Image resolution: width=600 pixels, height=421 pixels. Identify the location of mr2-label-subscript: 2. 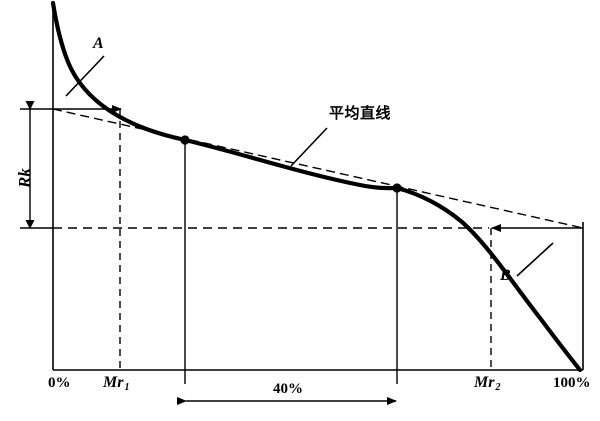
(498, 387).